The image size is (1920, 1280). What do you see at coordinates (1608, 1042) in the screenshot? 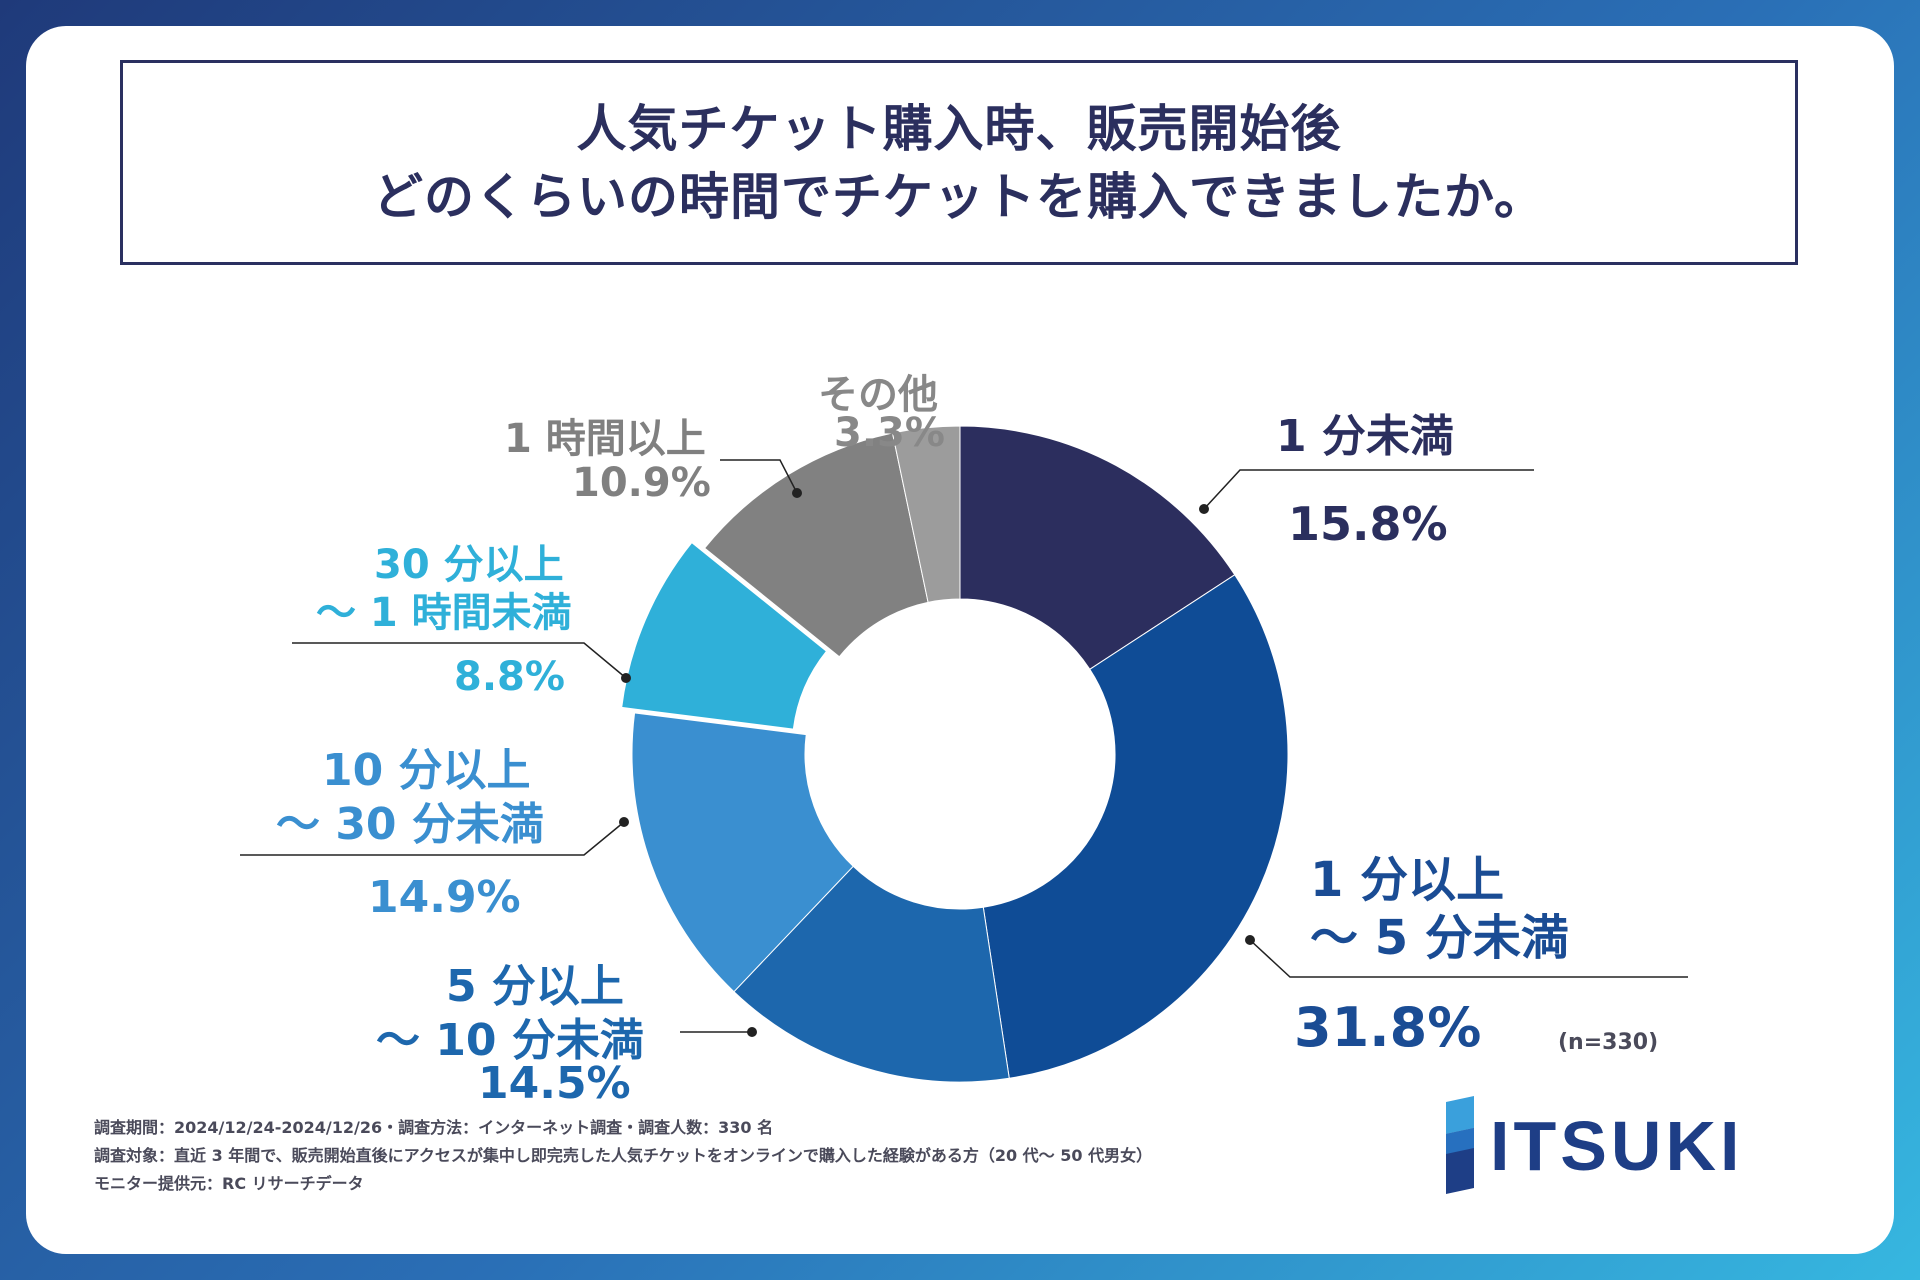
I see `sample-size-note: (n=330)` at bounding box center [1608, 1042].